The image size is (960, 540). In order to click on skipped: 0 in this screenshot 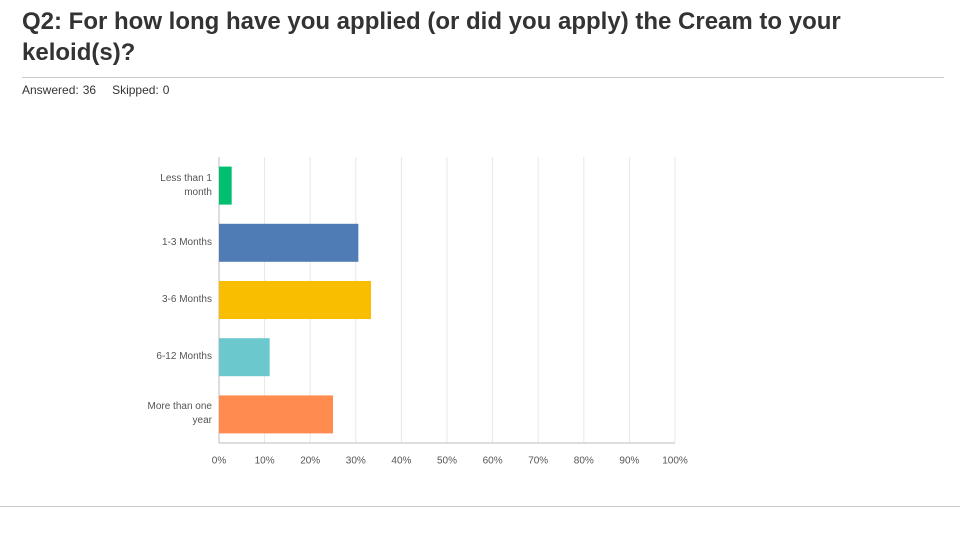, I will do `click(166, 90)`.